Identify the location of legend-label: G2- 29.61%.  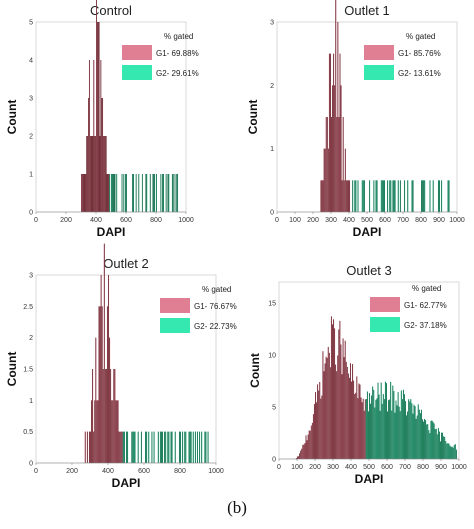
(177, 73).